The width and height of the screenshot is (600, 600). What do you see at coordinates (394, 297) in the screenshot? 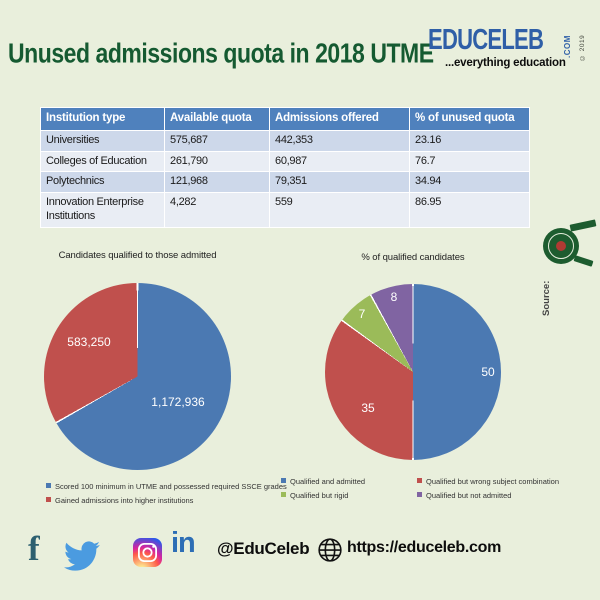
I see `pie-value-label: 8` at bounding box center [394, 297].